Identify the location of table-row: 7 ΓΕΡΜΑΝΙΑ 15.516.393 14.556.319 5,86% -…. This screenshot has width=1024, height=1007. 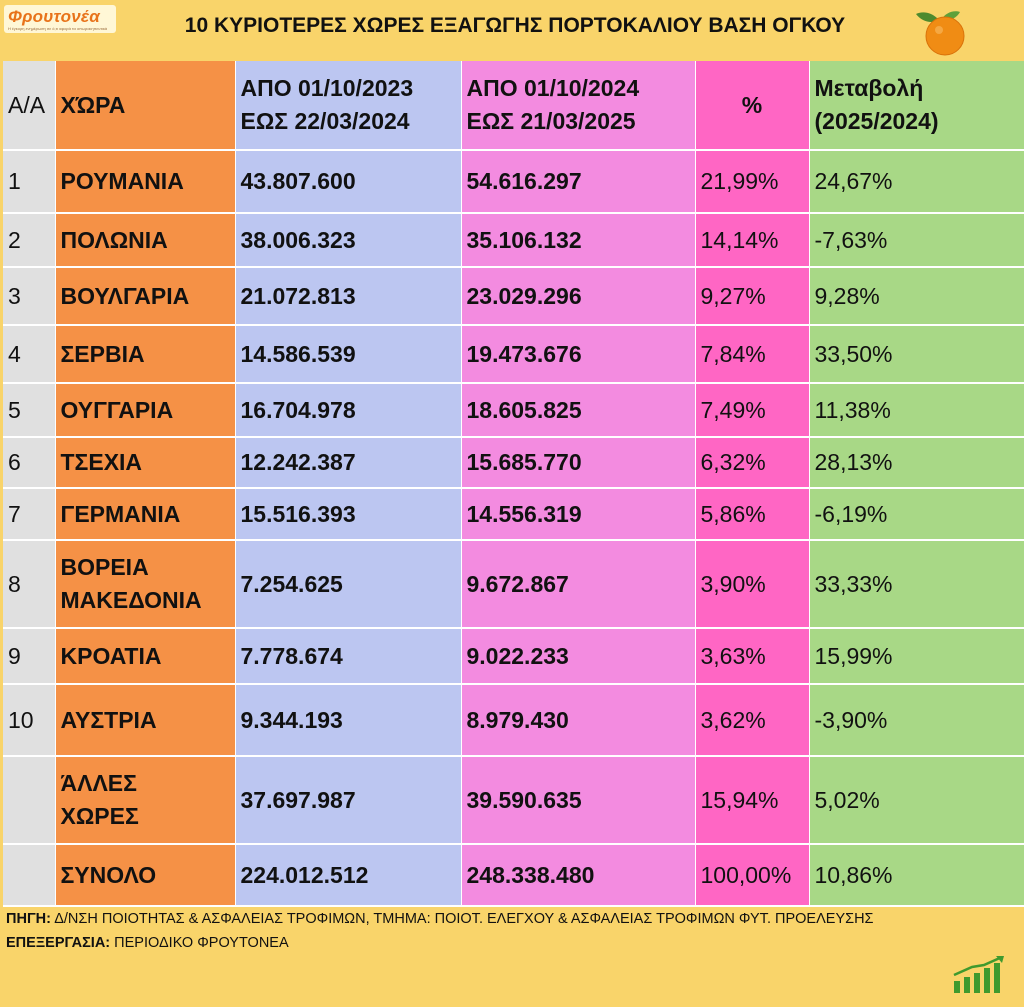
(513, 514).